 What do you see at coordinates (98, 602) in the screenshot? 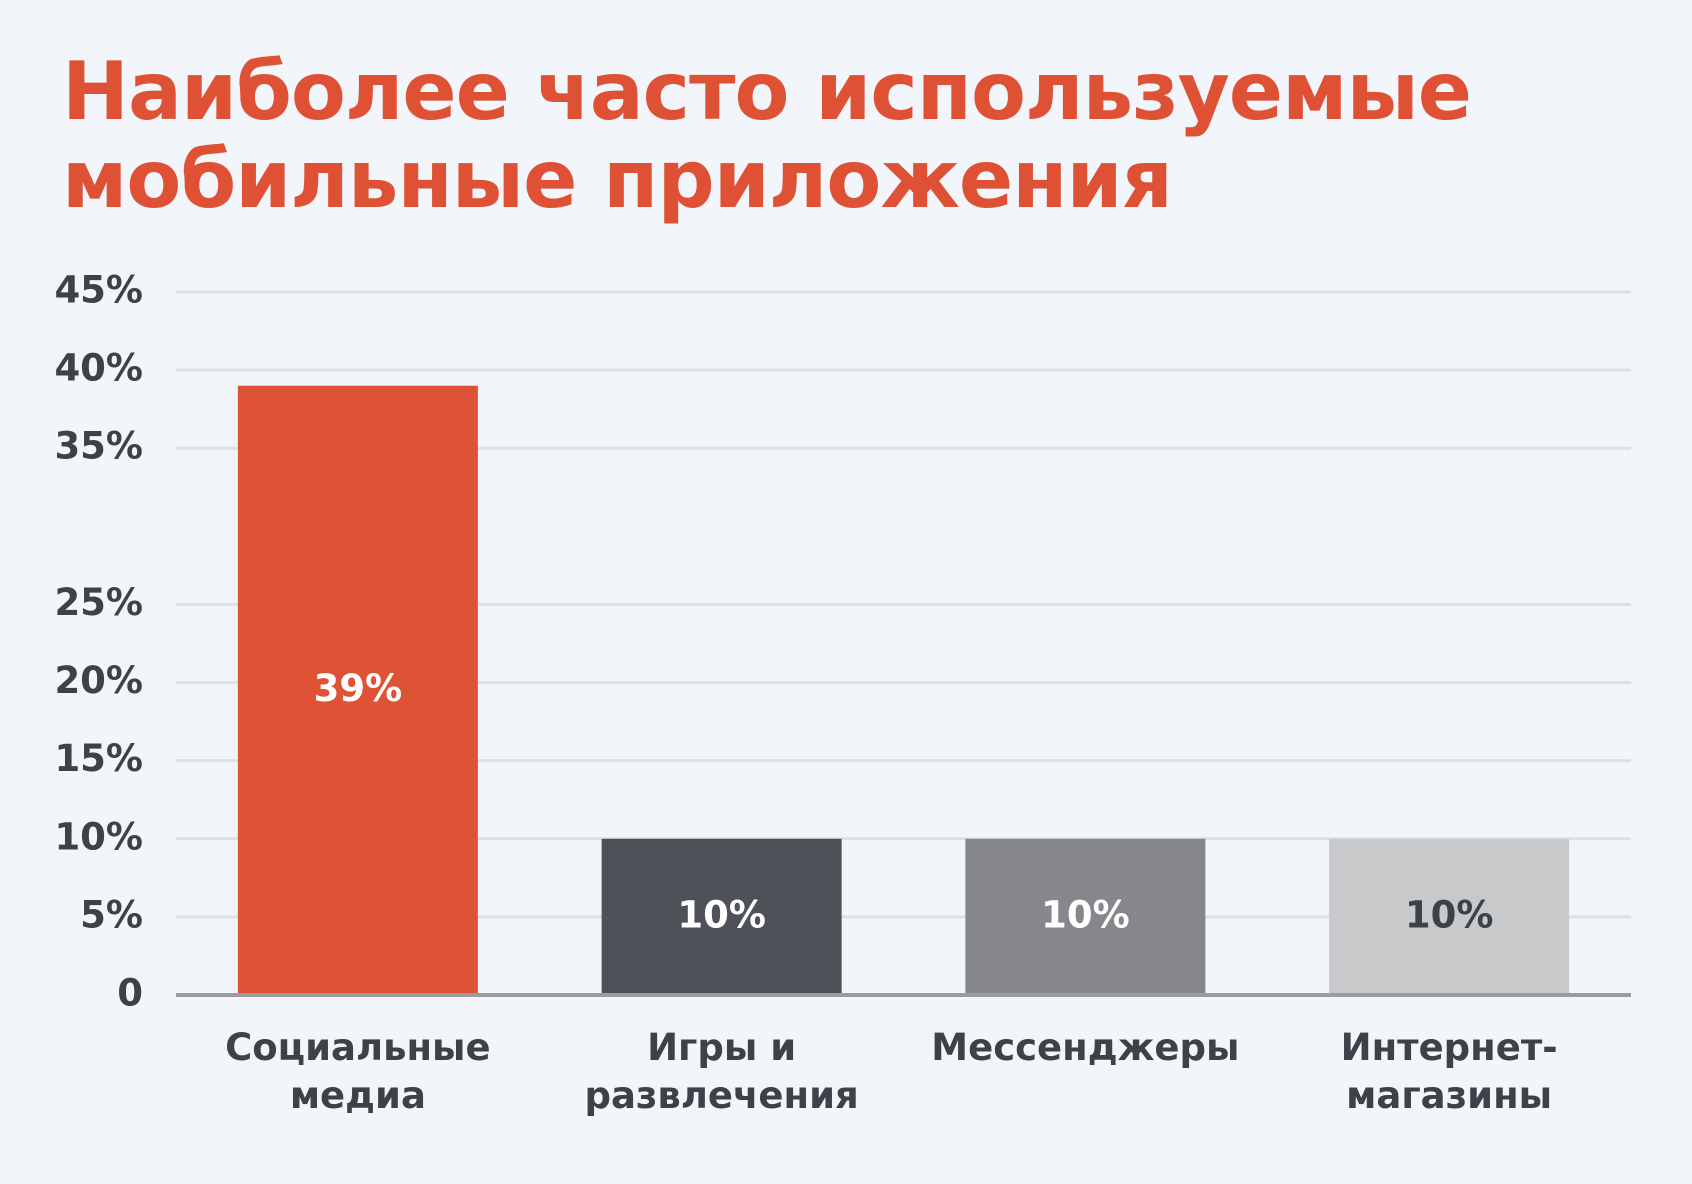
I see `y-tick-label: 25%` at bounding box center [98, 602].